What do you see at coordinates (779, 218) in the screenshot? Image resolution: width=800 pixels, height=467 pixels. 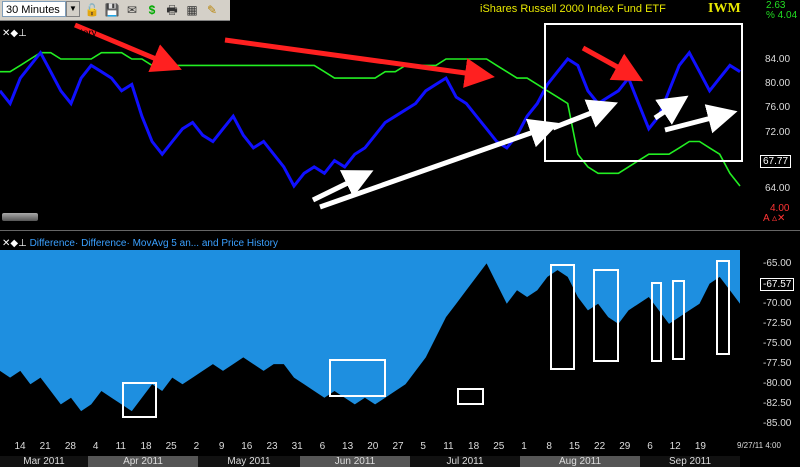 I see `axis-x-icon: ▵✕` at bounding box center [779, 218].